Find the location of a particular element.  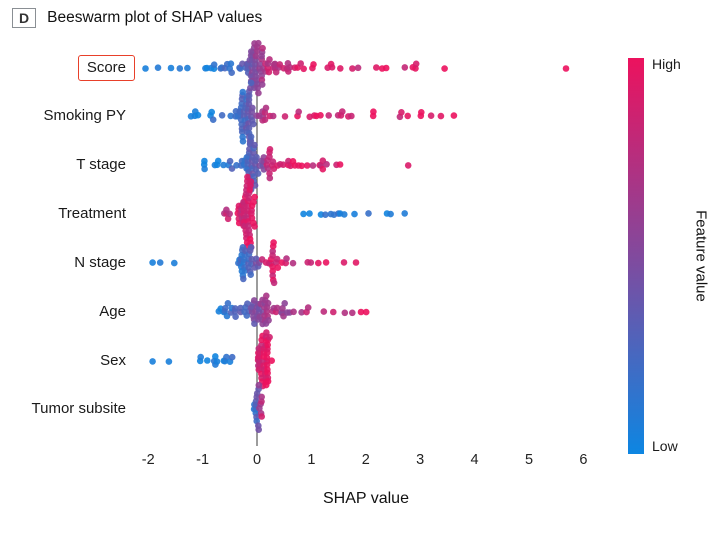

points-row-tumor-subsite is located at coordinates (258, 407).